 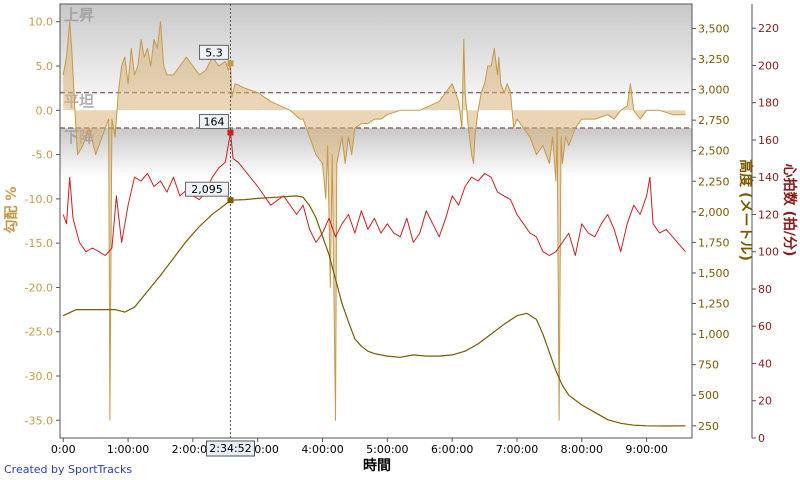 I want to click on cursor-time-label: 2:34:52, so click(x=230, y=448).